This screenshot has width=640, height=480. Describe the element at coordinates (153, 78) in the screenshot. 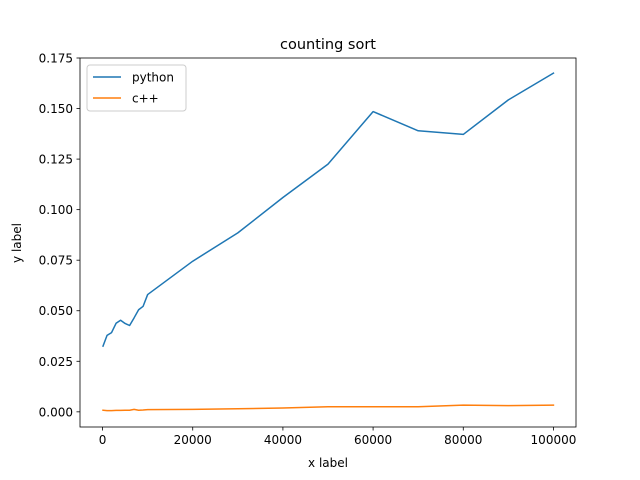

I see `legend-label: python` at that location.